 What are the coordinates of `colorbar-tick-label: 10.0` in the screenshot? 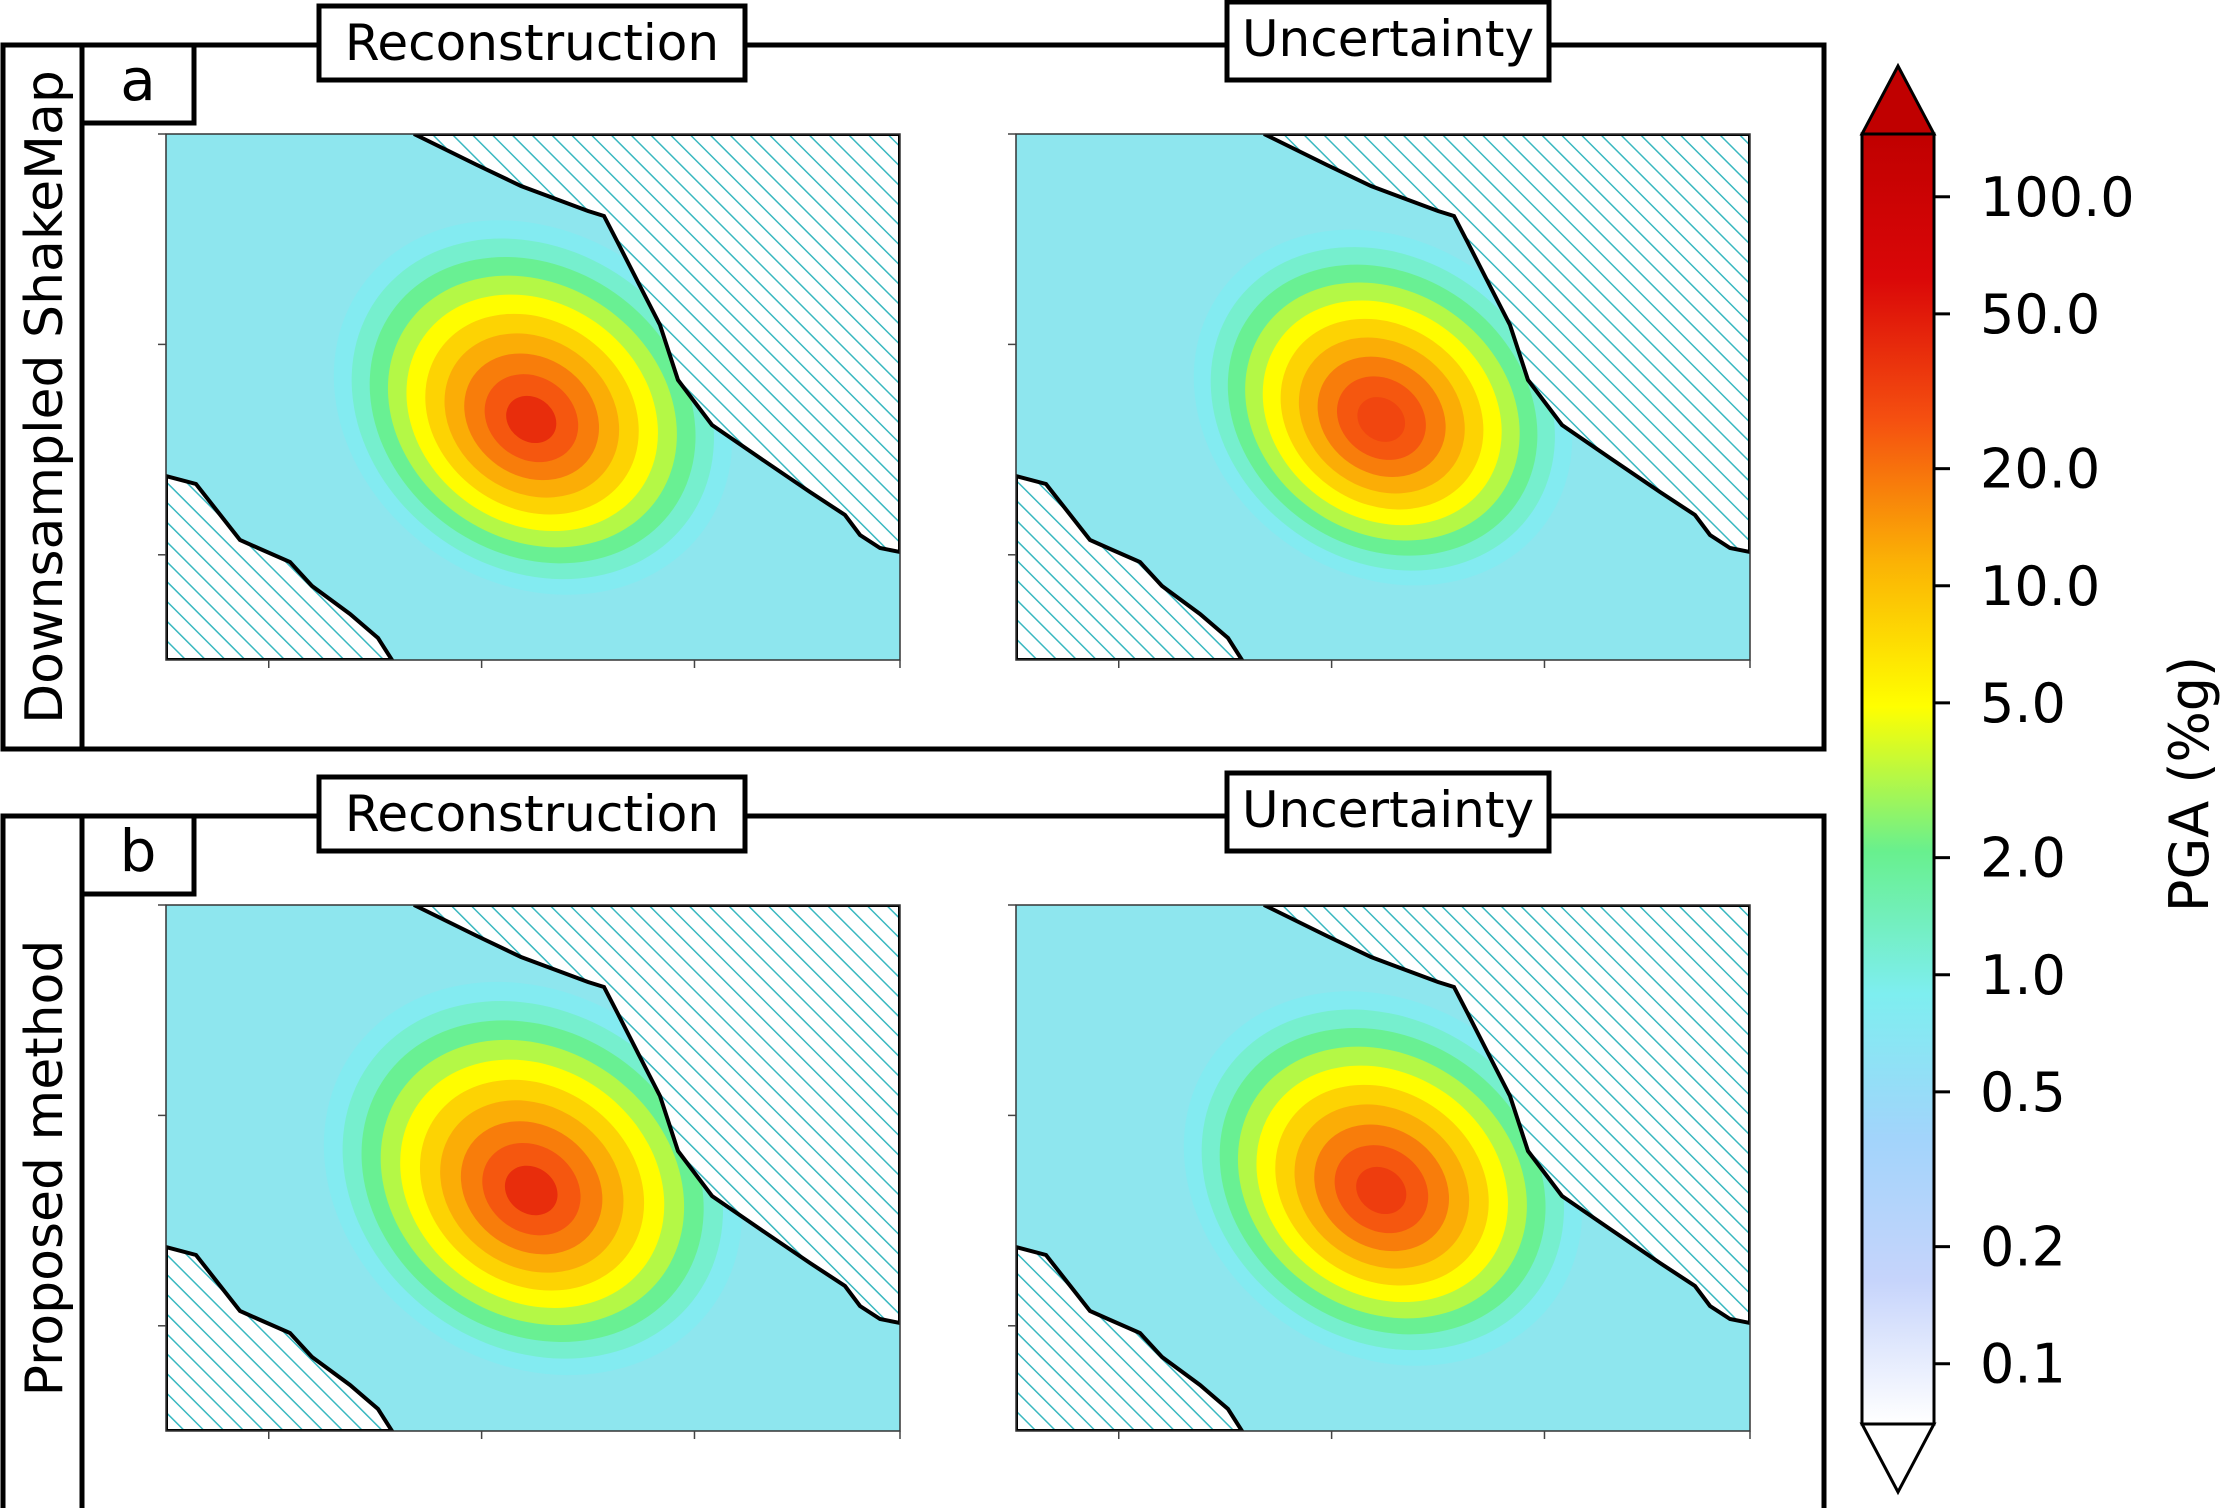 It's located at (2040, 586).